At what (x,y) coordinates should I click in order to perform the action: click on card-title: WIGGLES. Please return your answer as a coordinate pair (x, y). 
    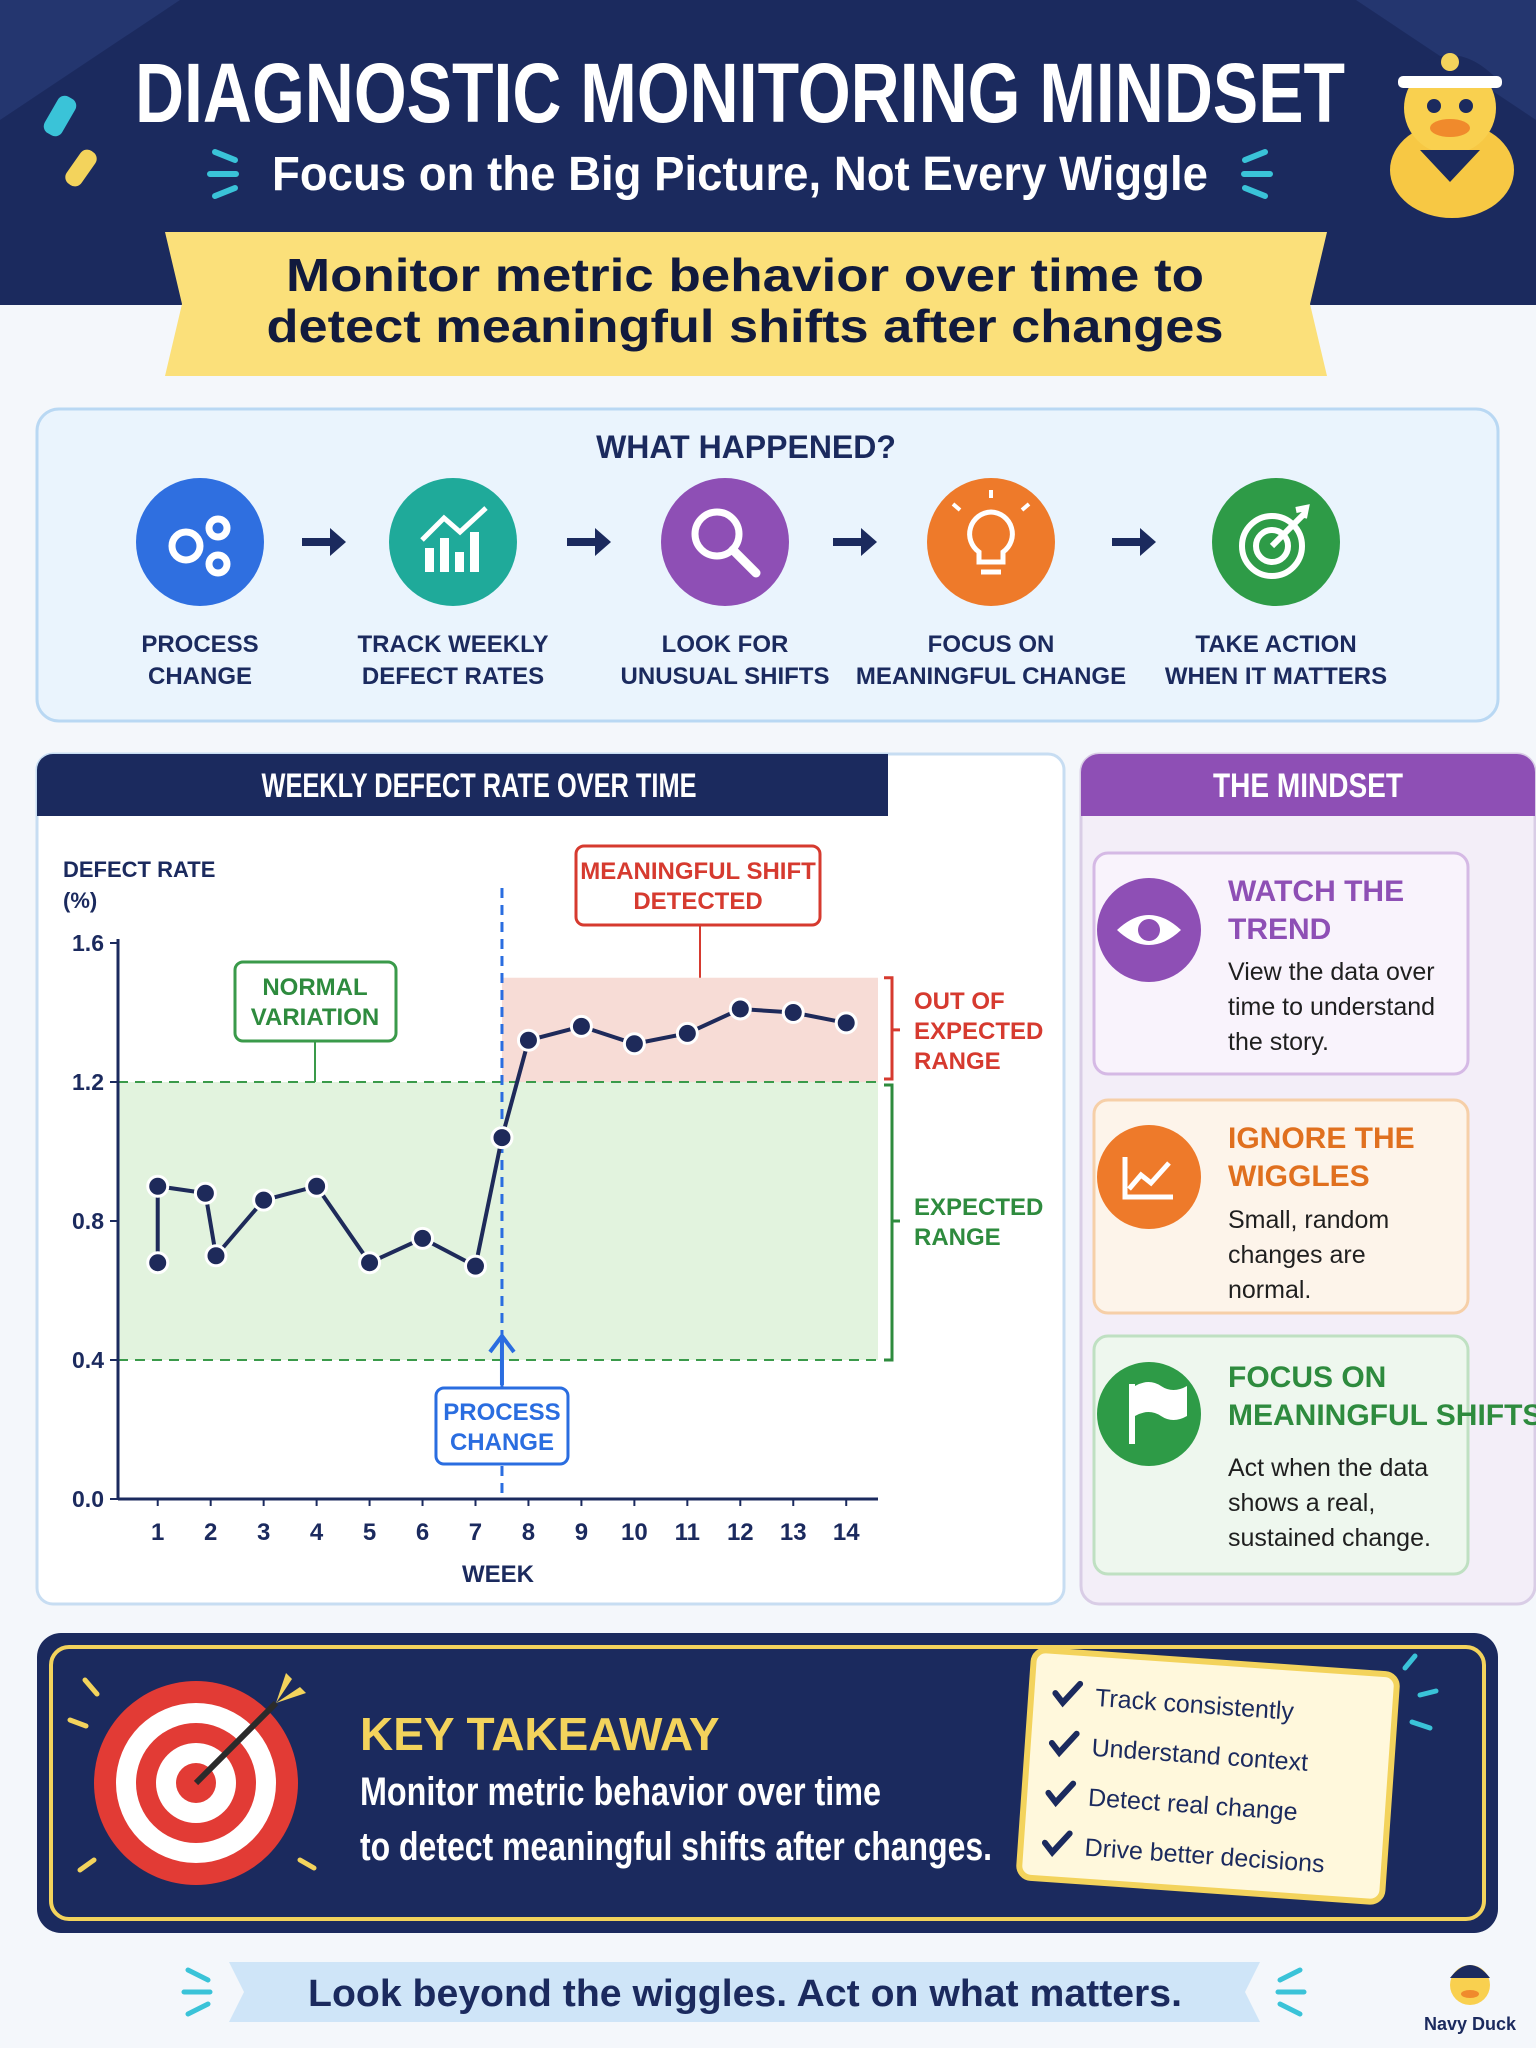
    Looking at the image, I should click on (1299, 1176).